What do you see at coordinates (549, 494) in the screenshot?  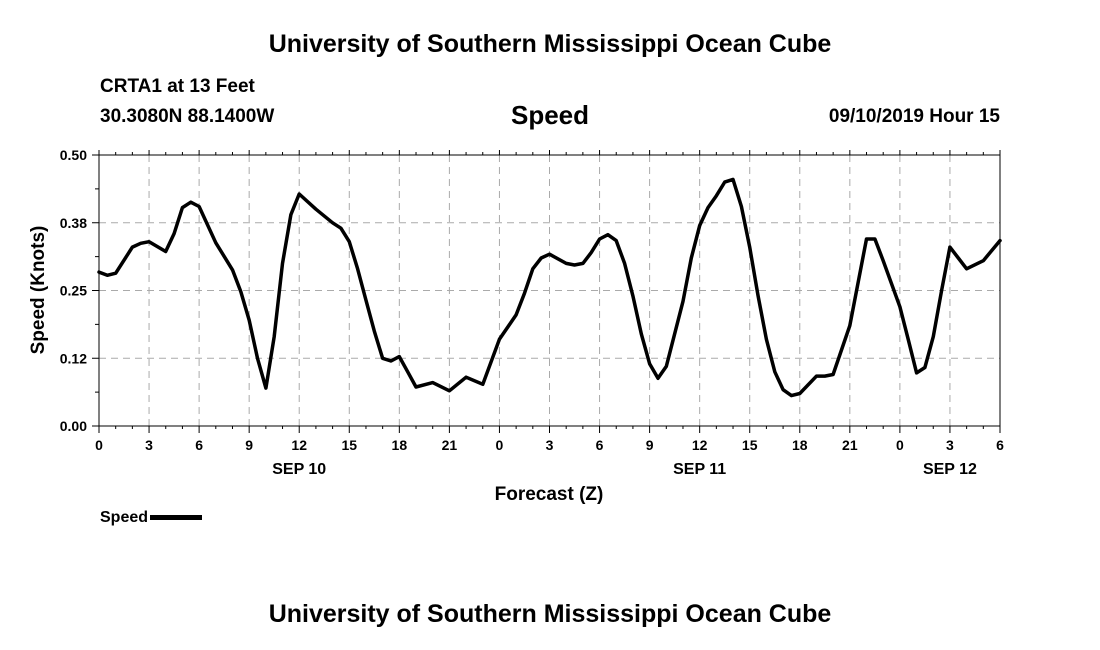 I see `x-axis-title: Forecast (Z)` at bounding box center [549, 494].